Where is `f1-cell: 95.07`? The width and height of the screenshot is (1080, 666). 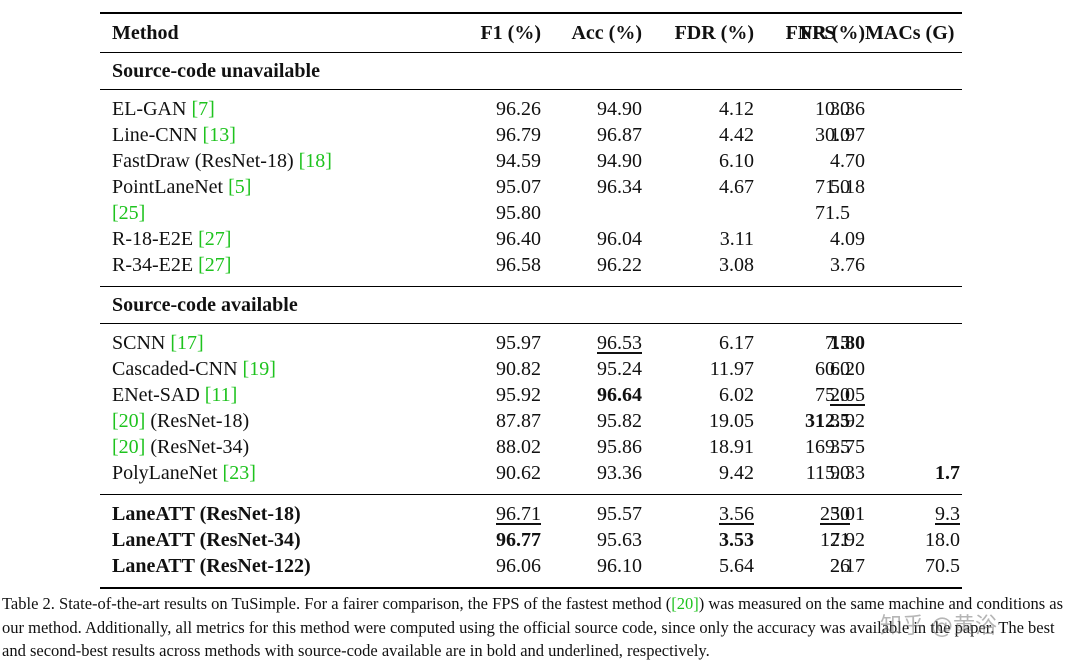 f1-cell: 95.07 is located at coordinates (518, 187).